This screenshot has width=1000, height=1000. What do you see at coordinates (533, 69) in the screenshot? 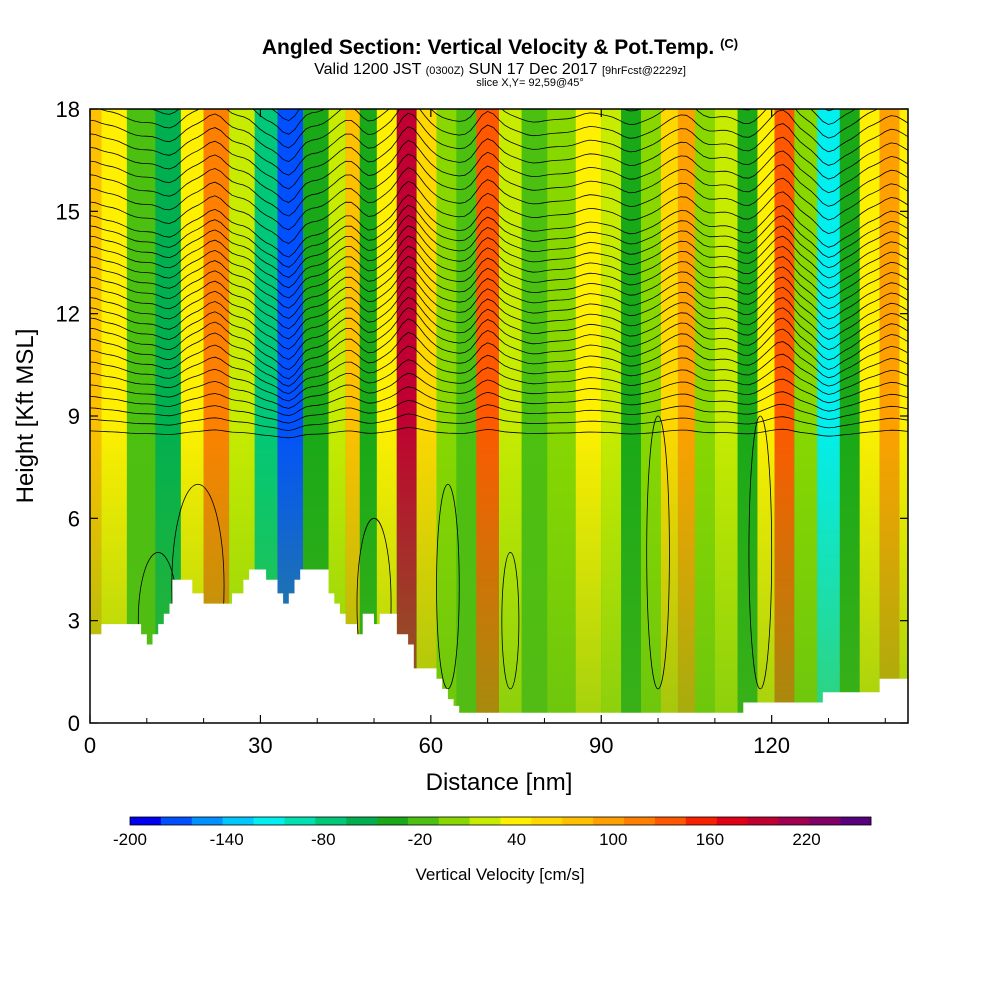
I see `valid-date: SUN 17 Dec 2017` at bounding box center [533, 69].